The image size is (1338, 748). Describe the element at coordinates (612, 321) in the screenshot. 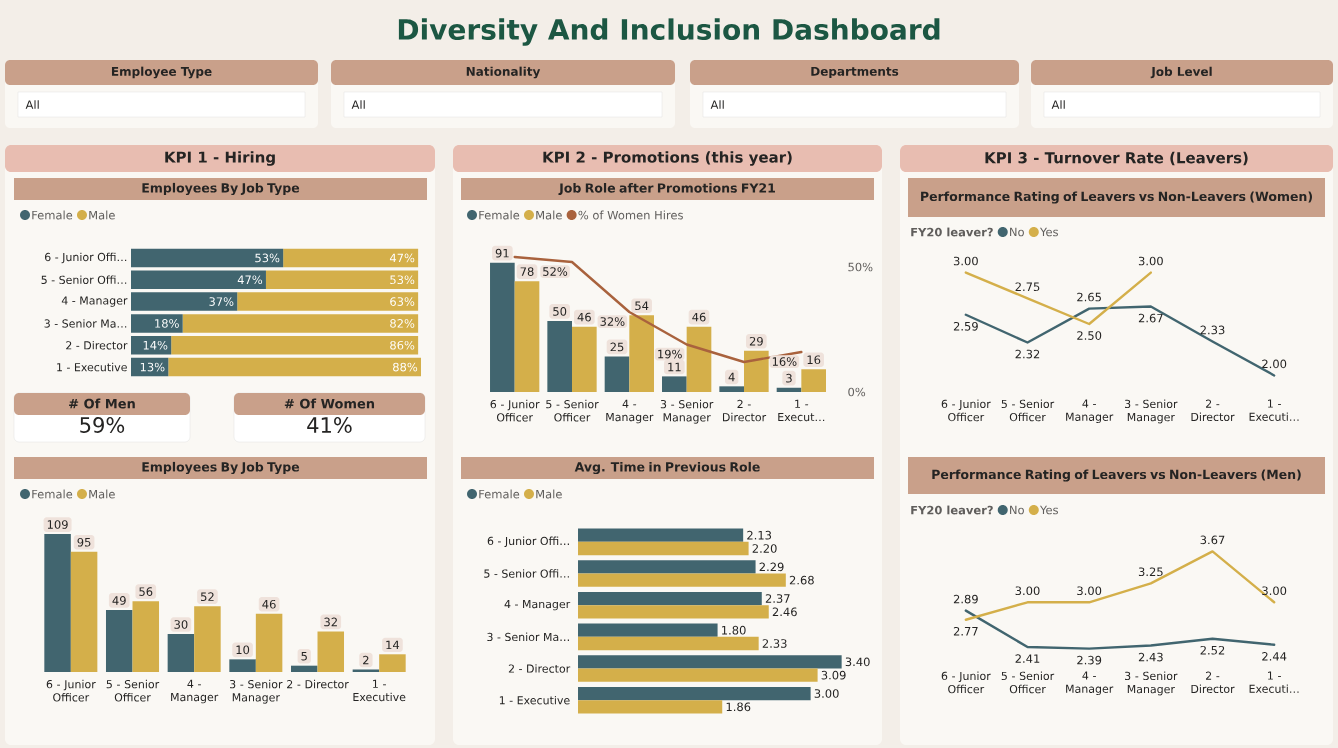

I see `data-label: 32%` at that location.